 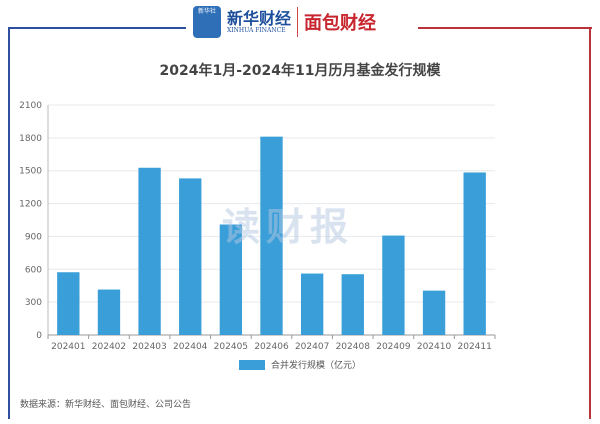 What do you see at coordinates (68, 347) in the screenshot?
I see `x-tick-label: 202401` at bounding box center [68, 347].